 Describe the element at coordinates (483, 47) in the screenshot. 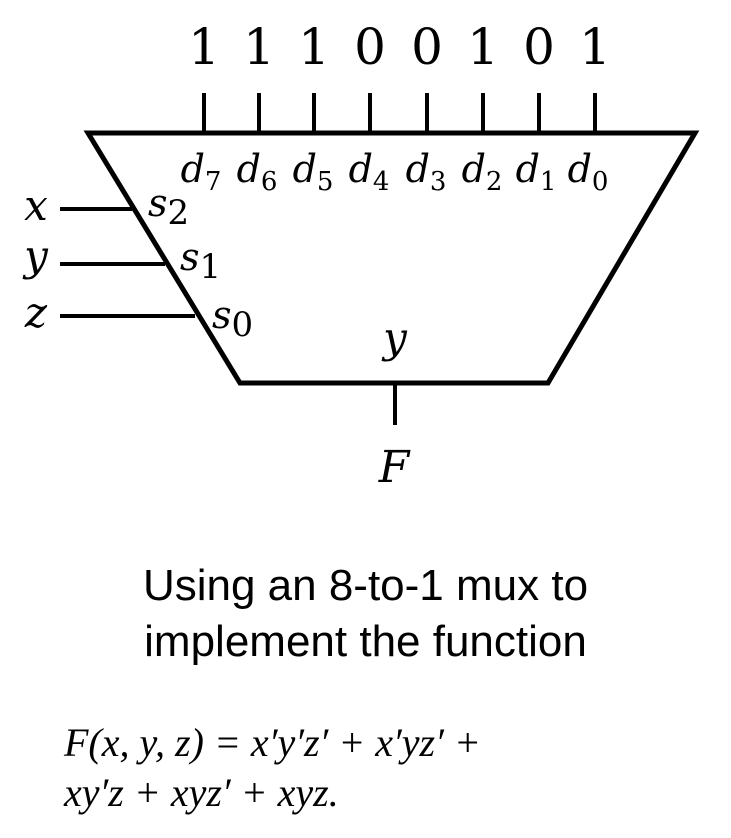

I see `data-value-d2: 1` at that location.